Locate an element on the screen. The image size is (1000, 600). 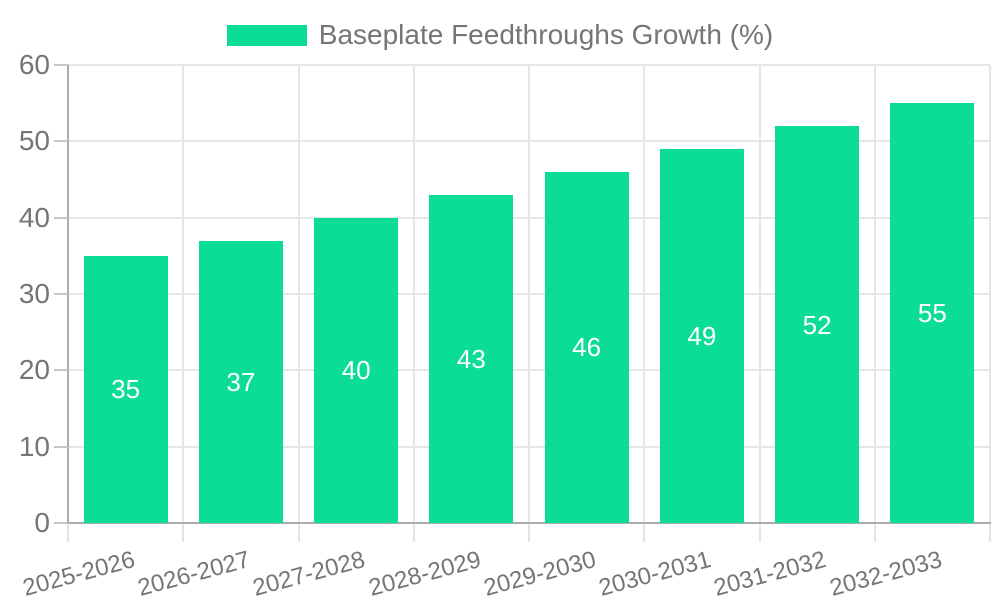
legend: Baseplate Feedthroughs Growth (%) is located at coordinates (500, 35).